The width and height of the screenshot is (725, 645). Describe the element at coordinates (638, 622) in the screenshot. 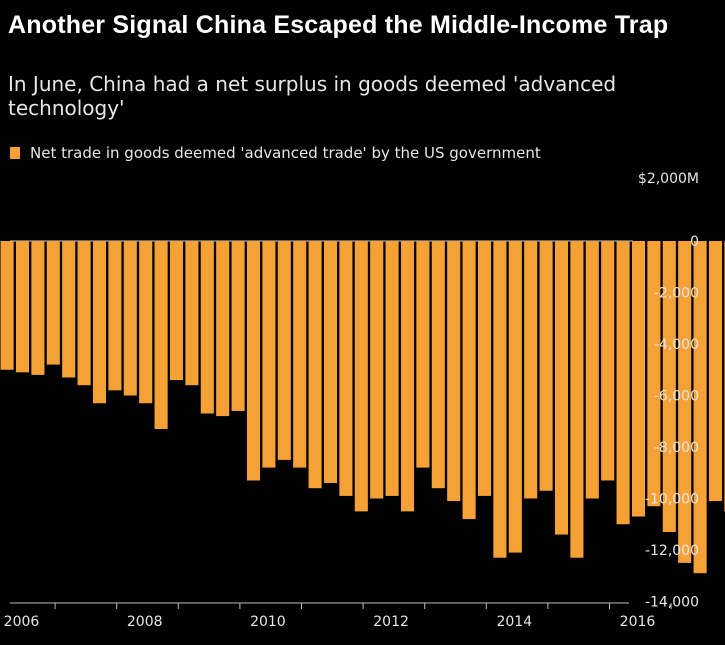

I see `x-tick-label: 2016` at that location.